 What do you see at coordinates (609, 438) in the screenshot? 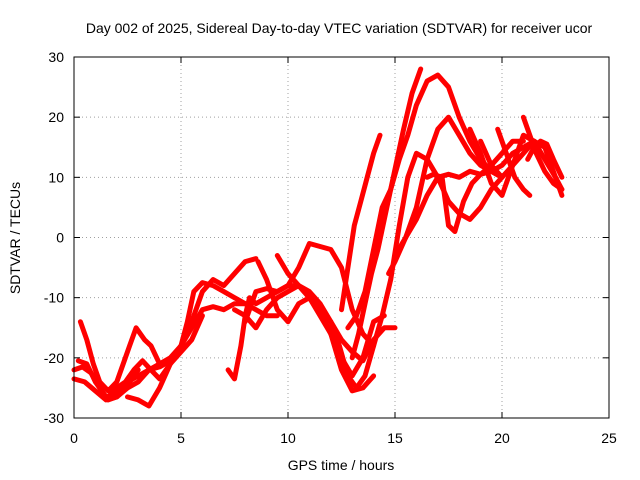
I see `x-tick-label: 25` at bounding box center [609, 438].